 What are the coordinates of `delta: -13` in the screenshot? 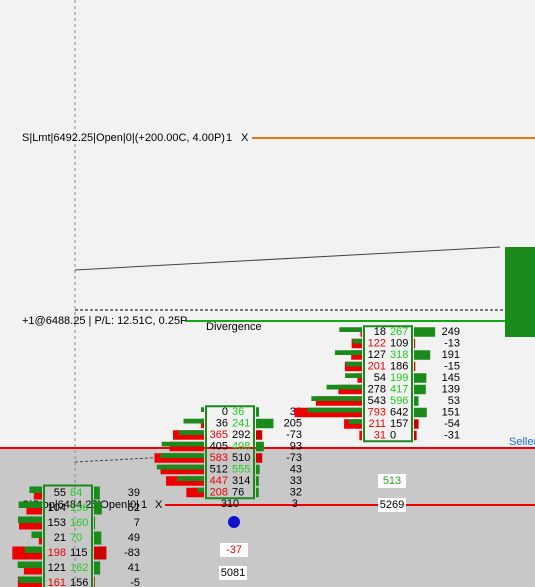 It's located at (452, 343).